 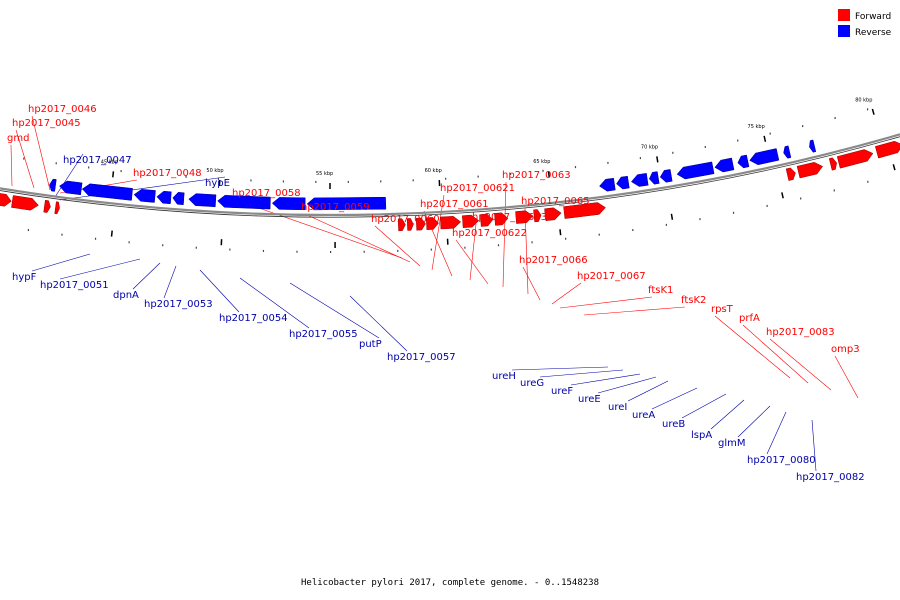 I want to click on forward-gene-label: ftsK1, so click(x=660, y=290).